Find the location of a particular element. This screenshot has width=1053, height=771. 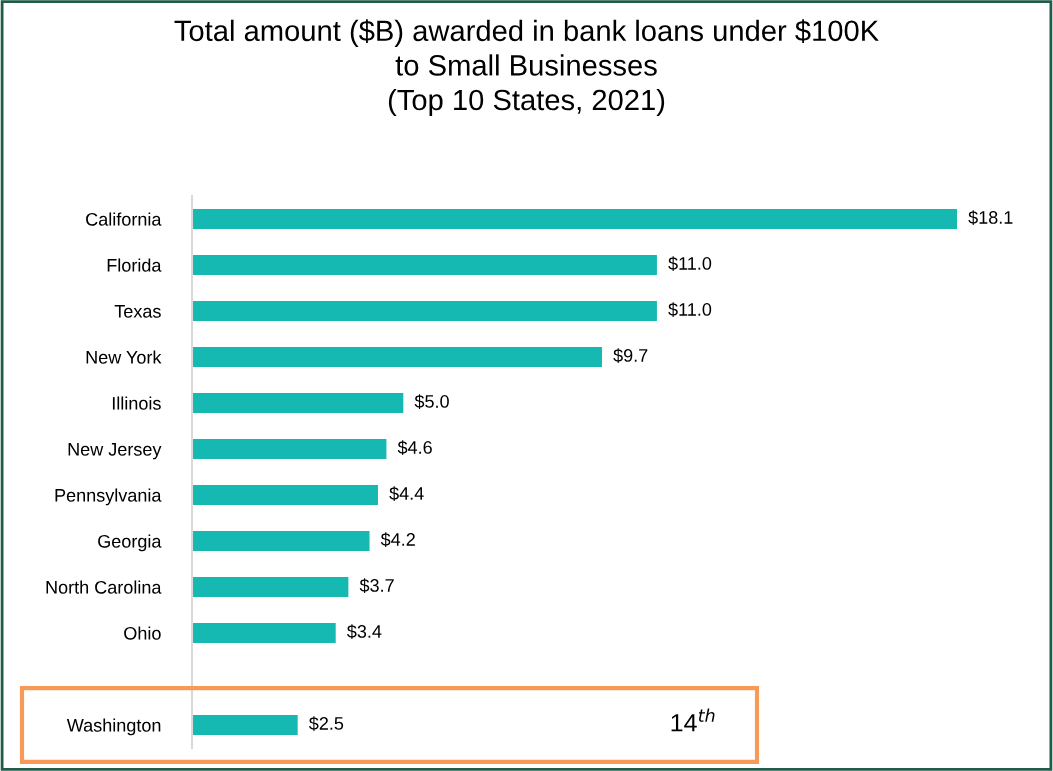

y-tick-label: Texas is located at coordinates (137, 311).